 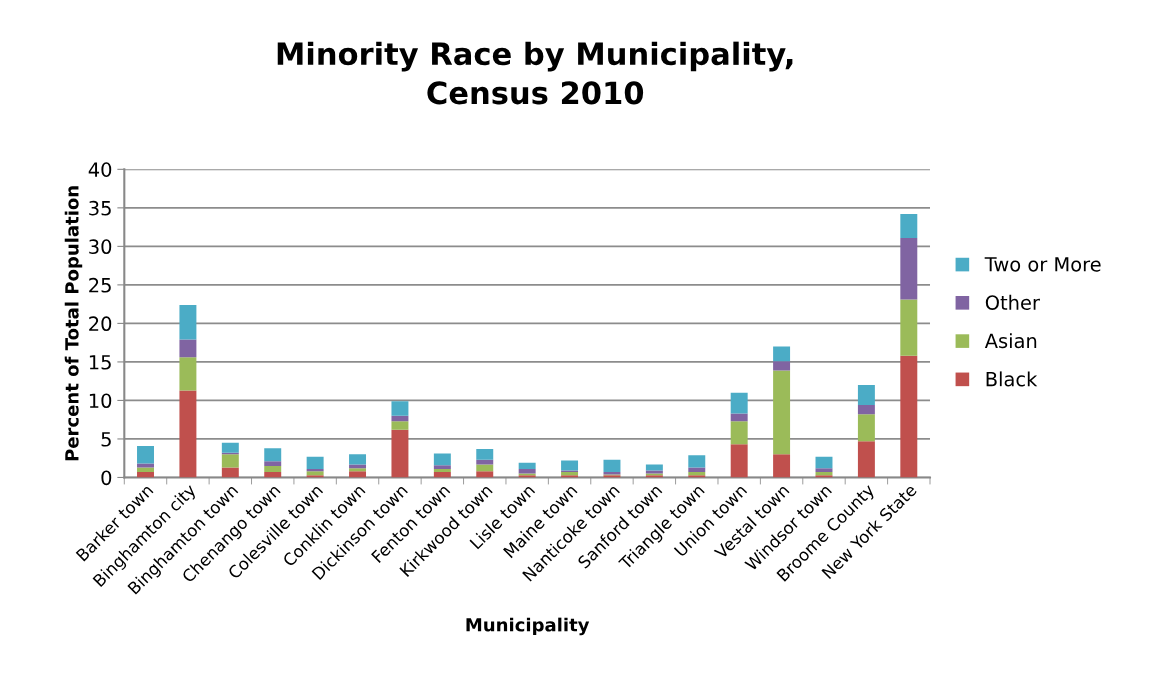 I want to click on y-tick-label: 15, so click(x=100, y=362).